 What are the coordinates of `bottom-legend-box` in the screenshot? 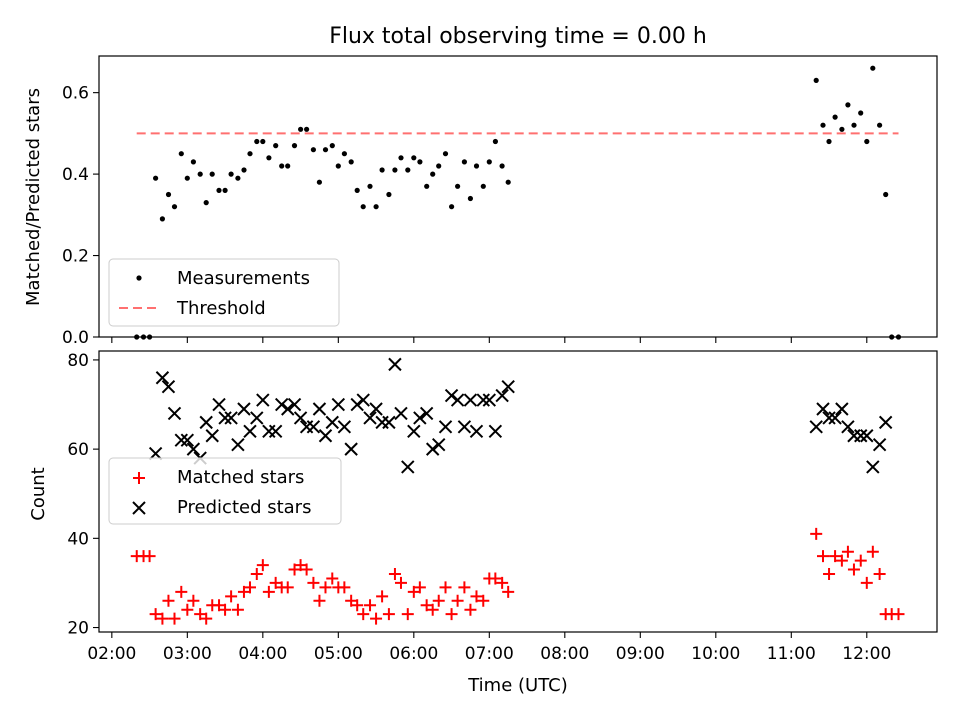 It's located at (225, 491).